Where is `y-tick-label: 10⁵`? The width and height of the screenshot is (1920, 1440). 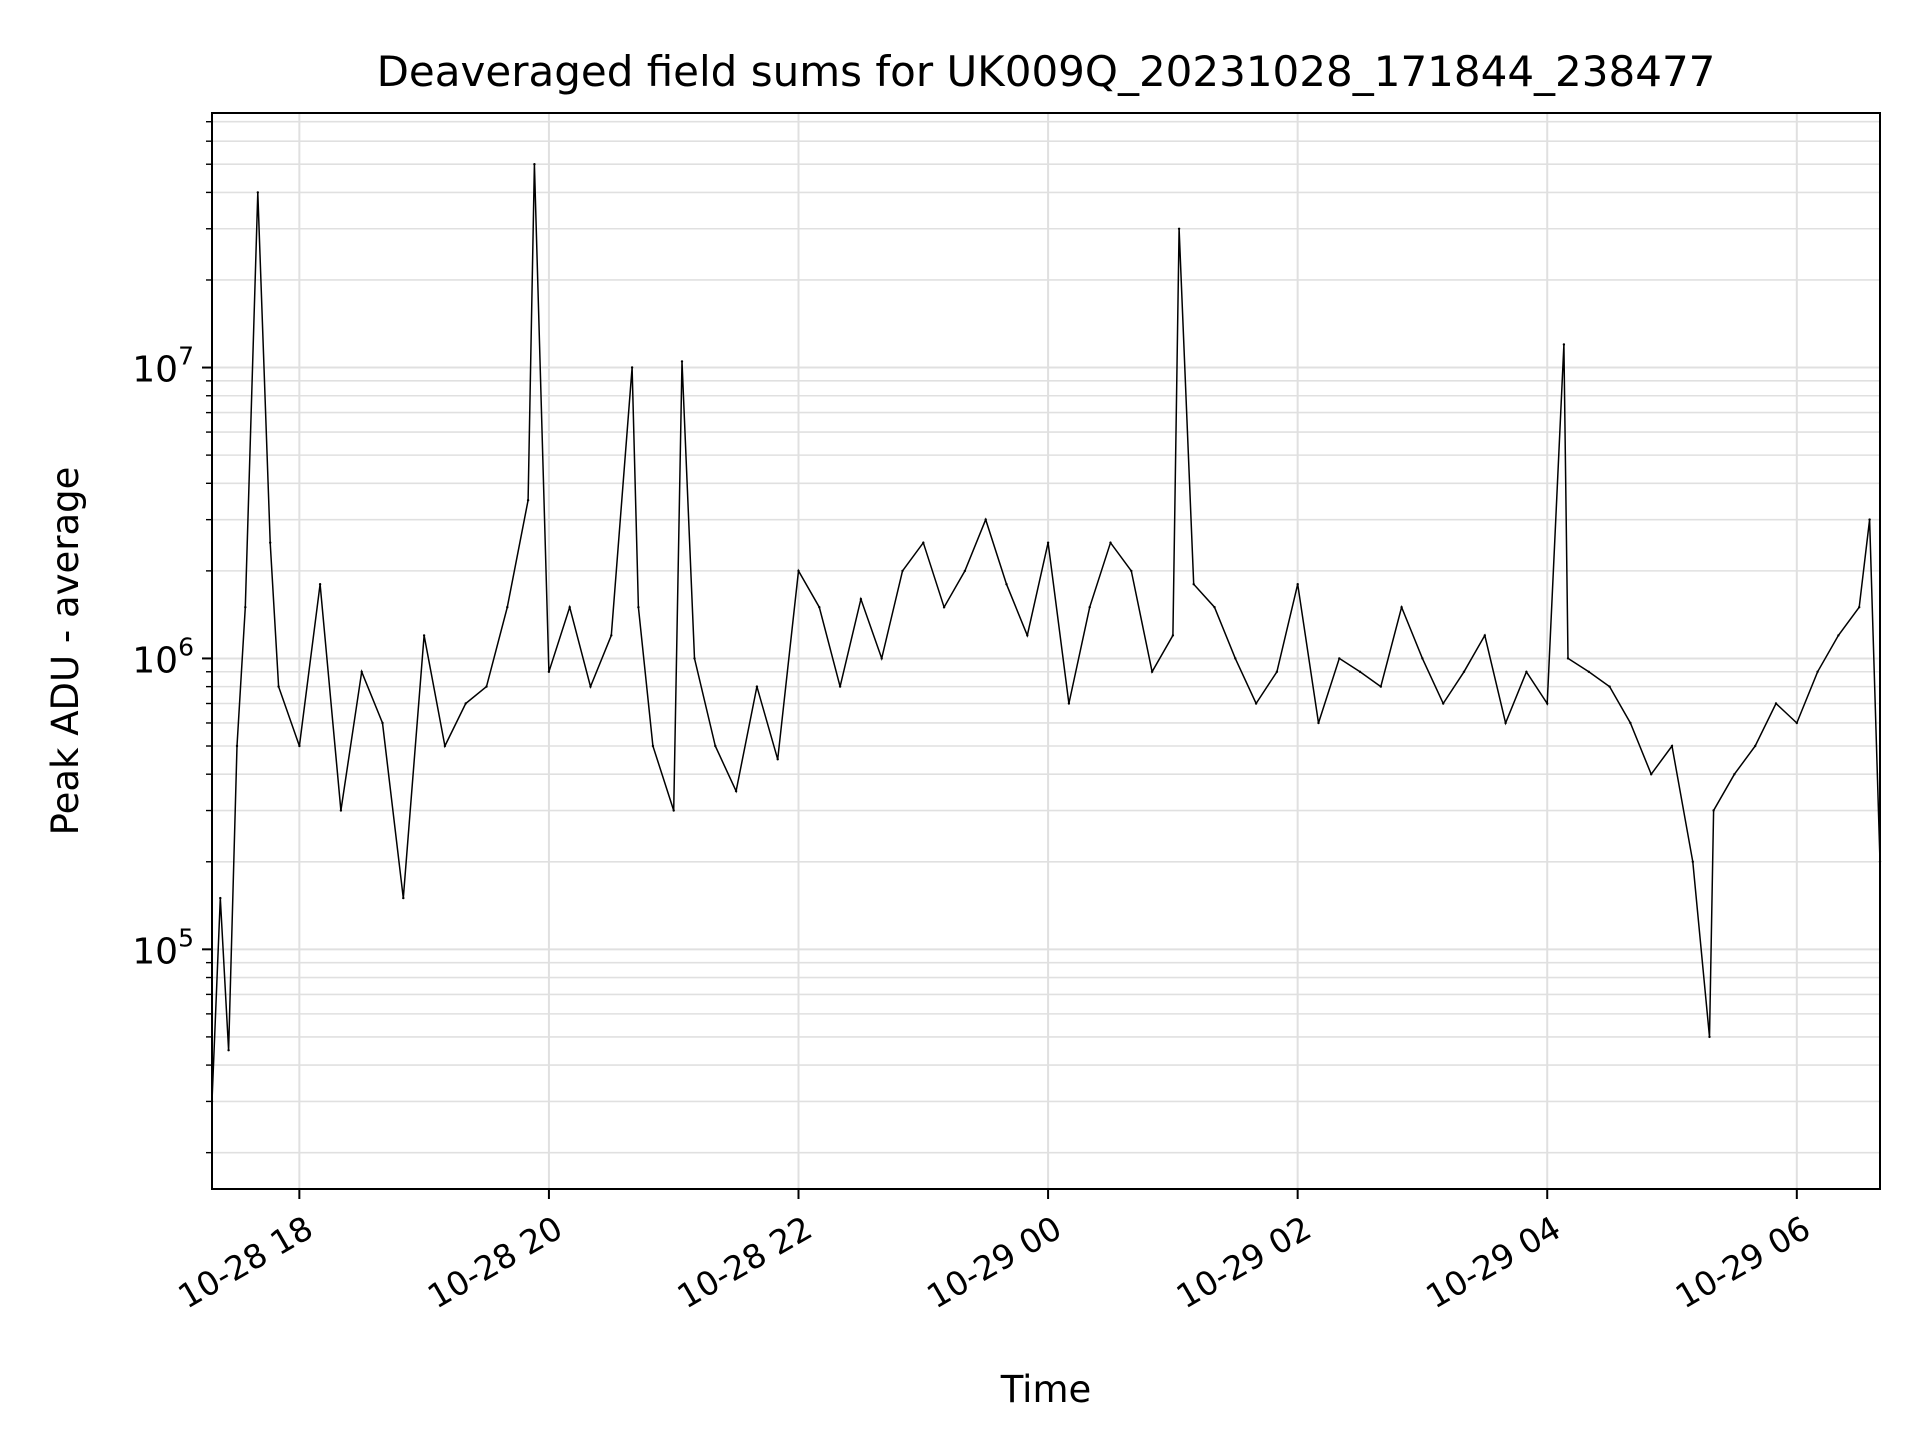 y-tick-label: 10⁵ is located at coordinates (163, 947).